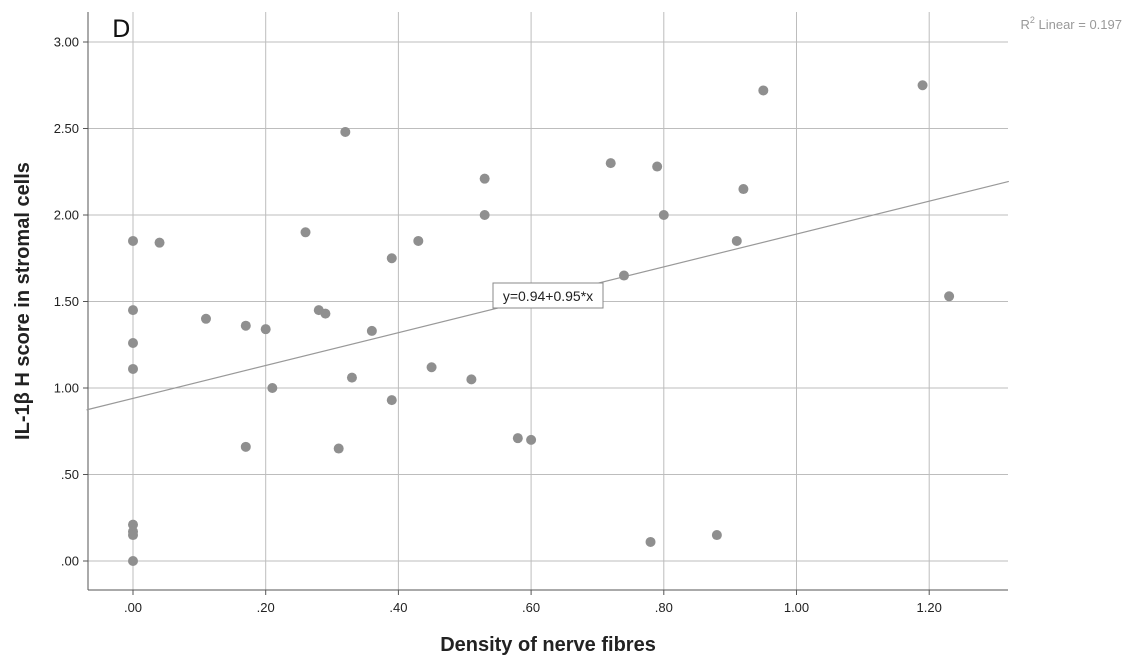  I want to click on r-squared-label: R2 Linear = 0.197, so click(1071, 23).